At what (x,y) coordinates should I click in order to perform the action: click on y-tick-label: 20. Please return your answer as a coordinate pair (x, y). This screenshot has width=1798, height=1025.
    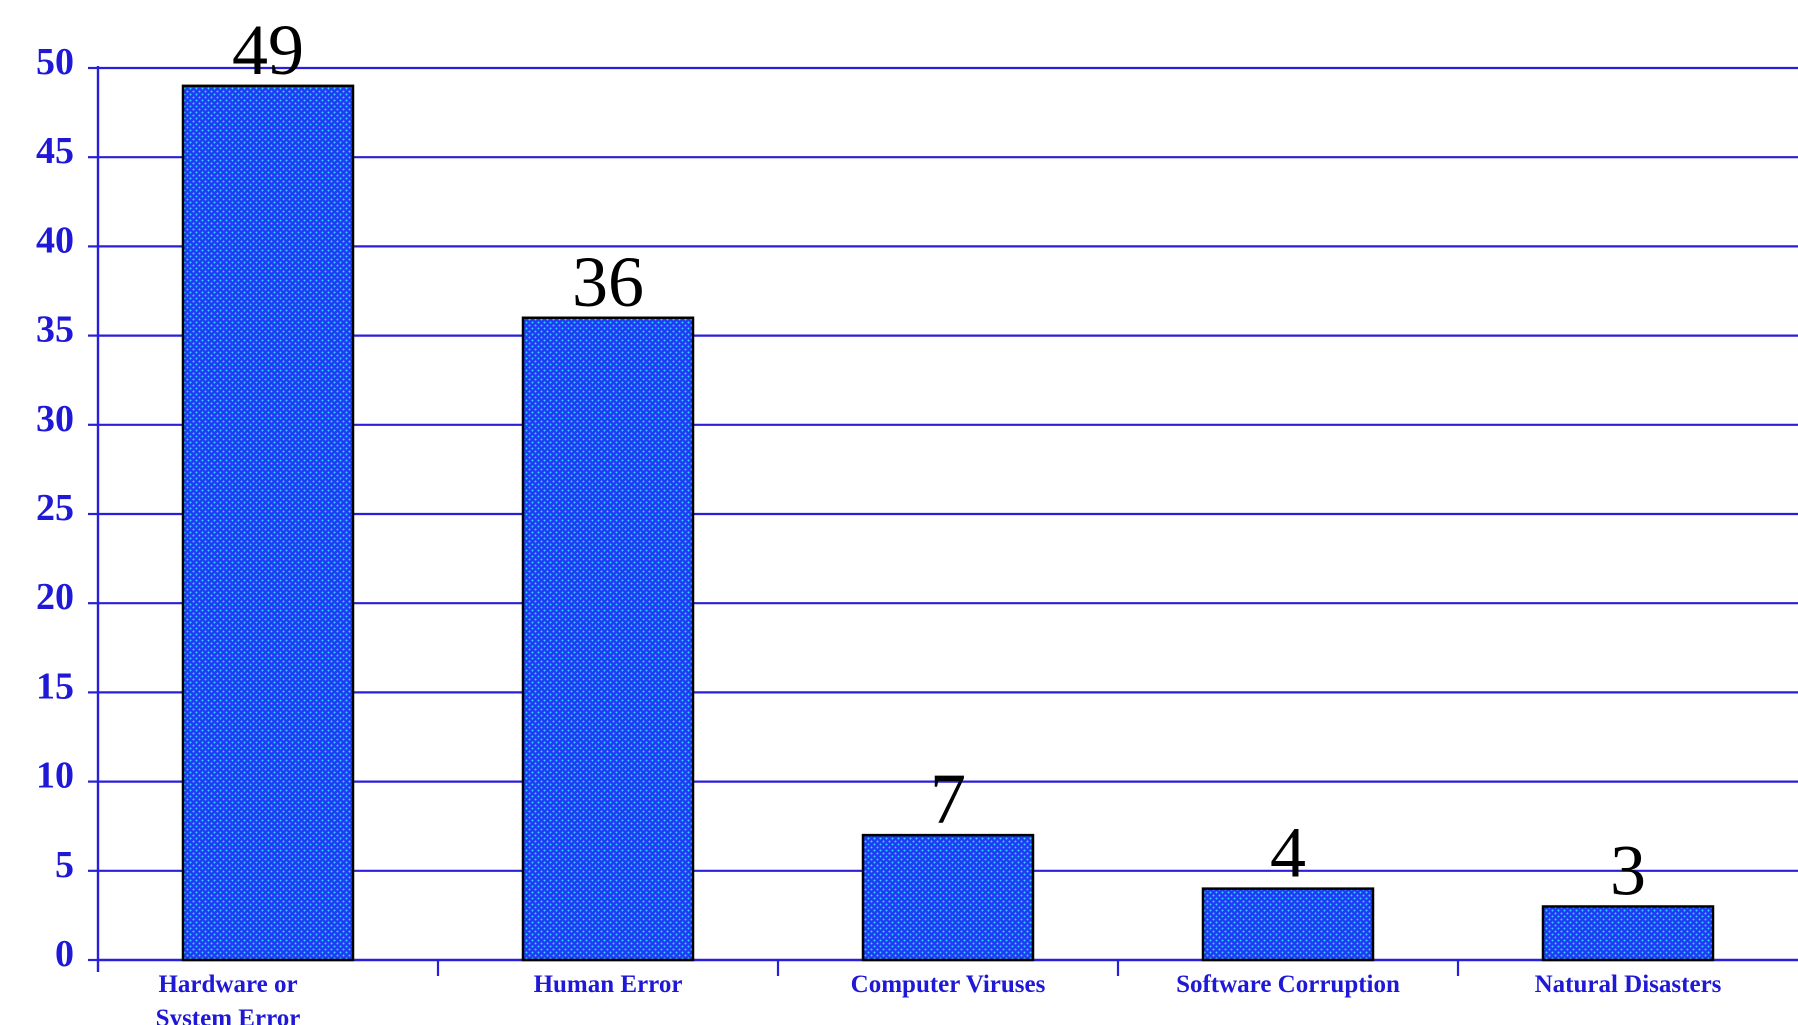
    Looking at the image, I should click on (55, 597).